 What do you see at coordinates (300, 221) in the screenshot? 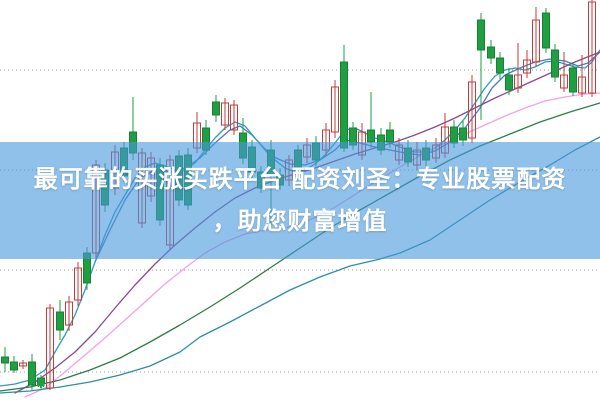
I see `promo-line-2: ，助您财富增值` at bounding box center [300, 221].